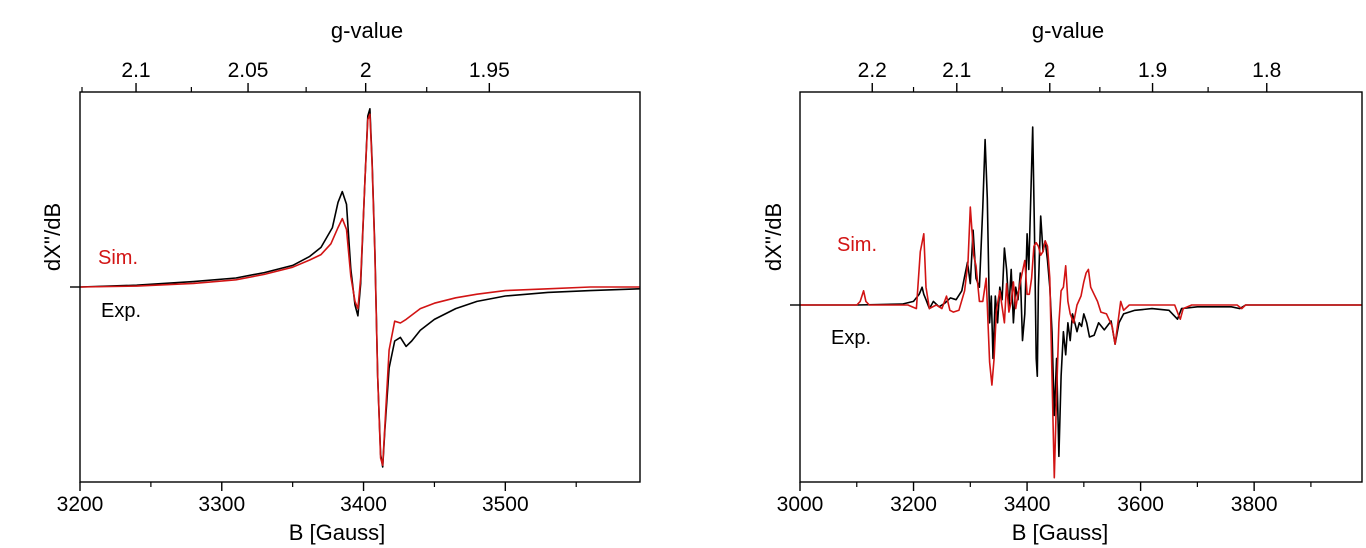 The height and width of the screenshot is (548, 1366). I want to click on bottom-axis-ticks: 3200 3300 3400 3500, so click(317, 499).